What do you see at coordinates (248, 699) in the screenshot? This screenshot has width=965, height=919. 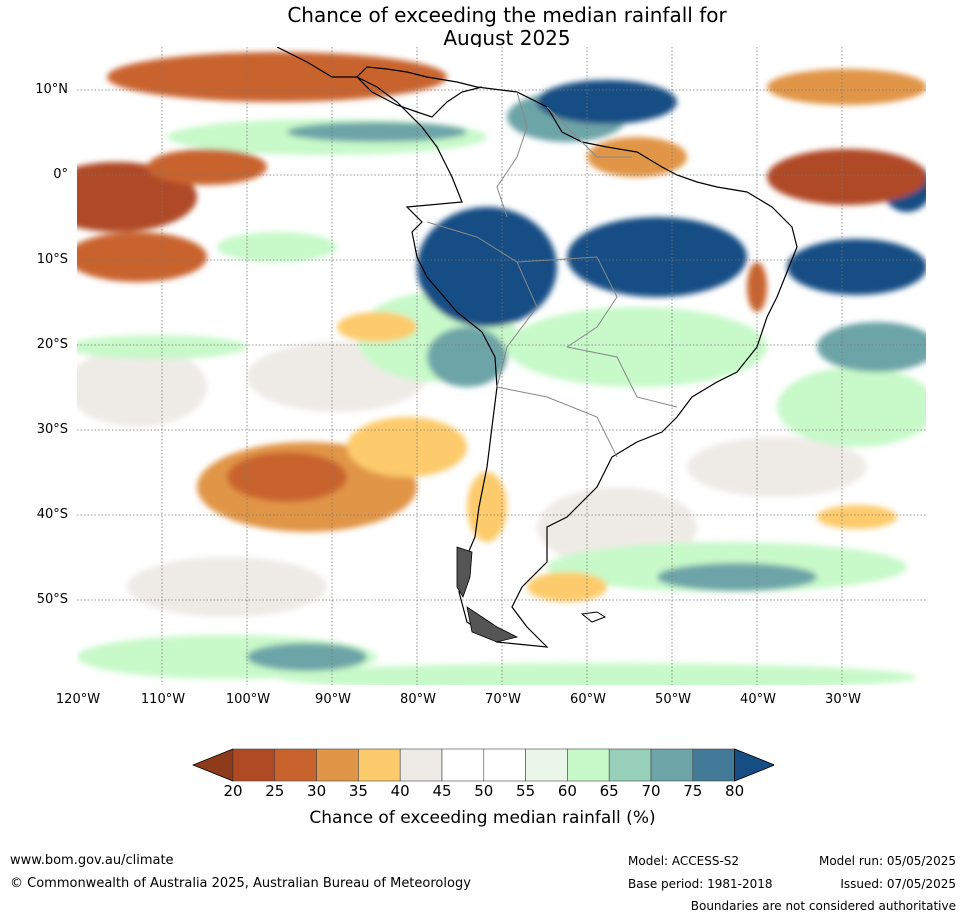 I see `lon-label-100w: 100°W` at bounding box center [248, 699].